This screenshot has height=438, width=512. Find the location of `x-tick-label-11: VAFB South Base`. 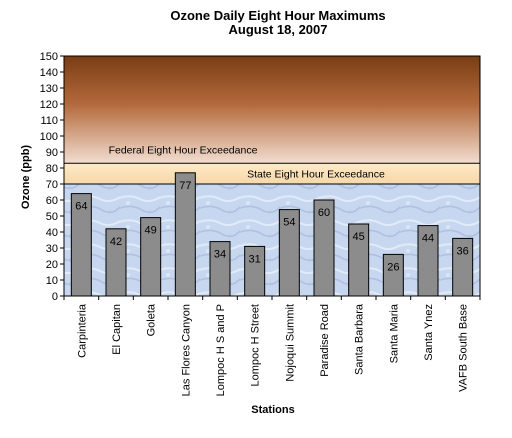

x-tick-label-11: VAFB South Base is located at coordinates (464, 348).